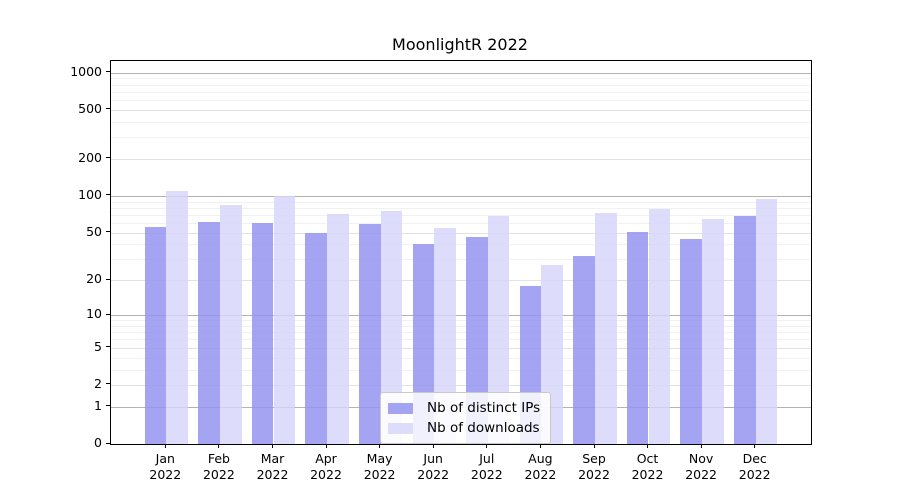 This screenshot has width=900, height=500. Describe the element at coordinates (647, 466) in the screenshot. I see `x-tick-label: Oct 2022` at that location.